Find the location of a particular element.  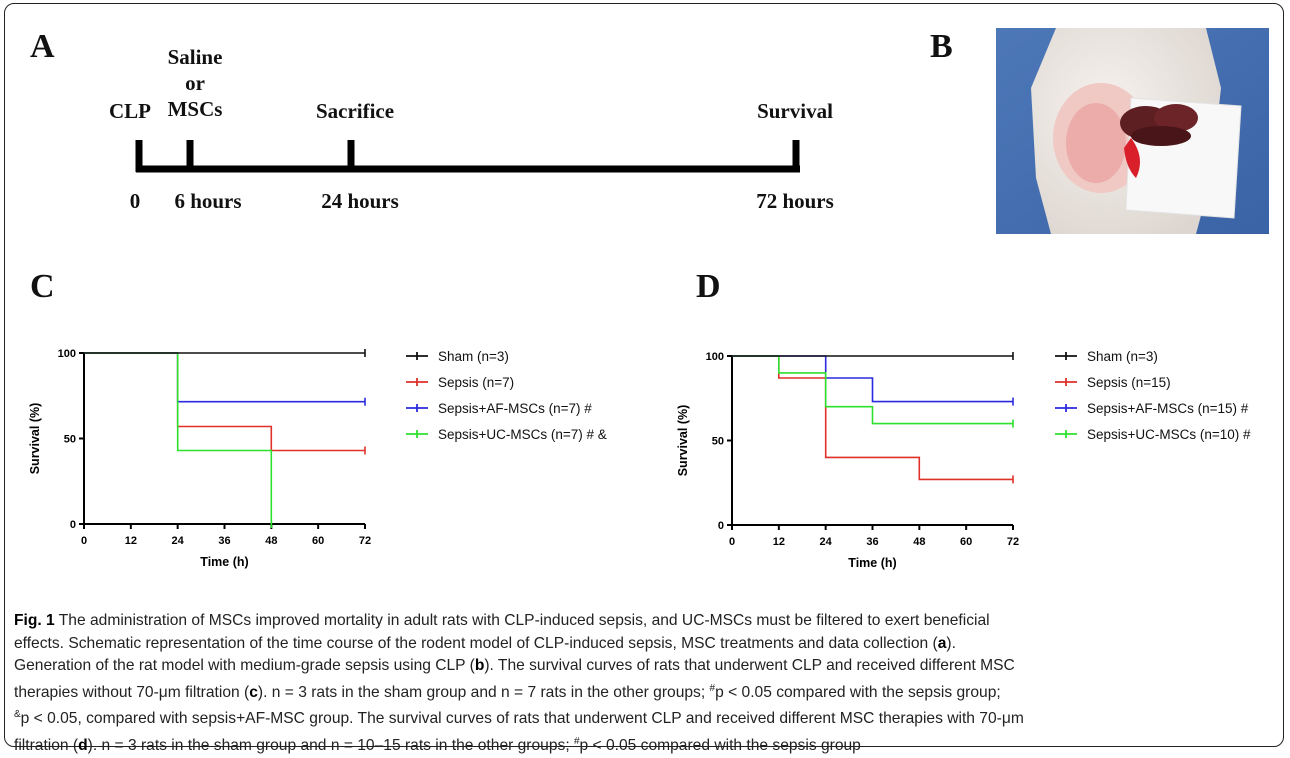

legend-label-4: Sepsis+UC-MSCs (n=10) # is located at coordinates (1169, 434).